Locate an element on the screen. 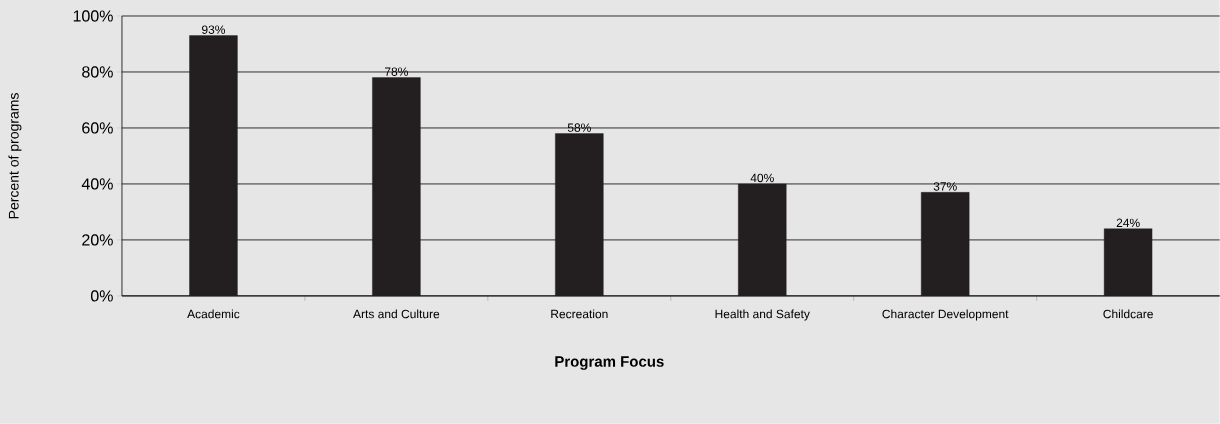 The height and width of the screenshot is (424, 1220). y-tick-label: 100% is located at coordinates (93, 16).